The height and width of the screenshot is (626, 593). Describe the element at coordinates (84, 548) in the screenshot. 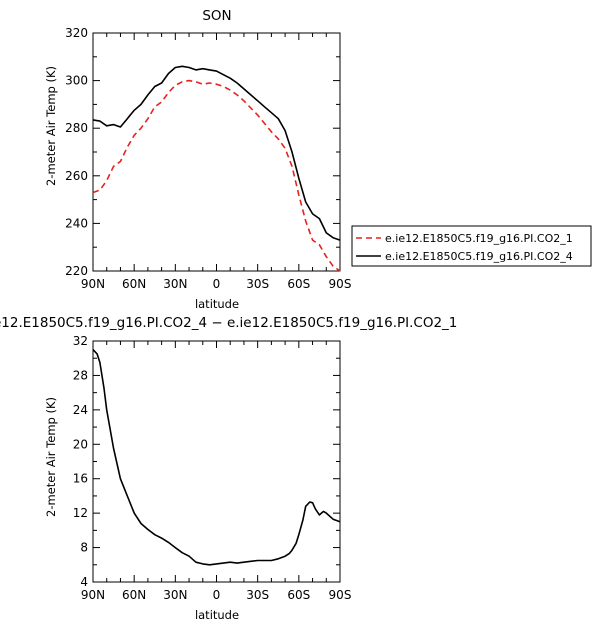

I see `y-tick-label: 8` at that location.